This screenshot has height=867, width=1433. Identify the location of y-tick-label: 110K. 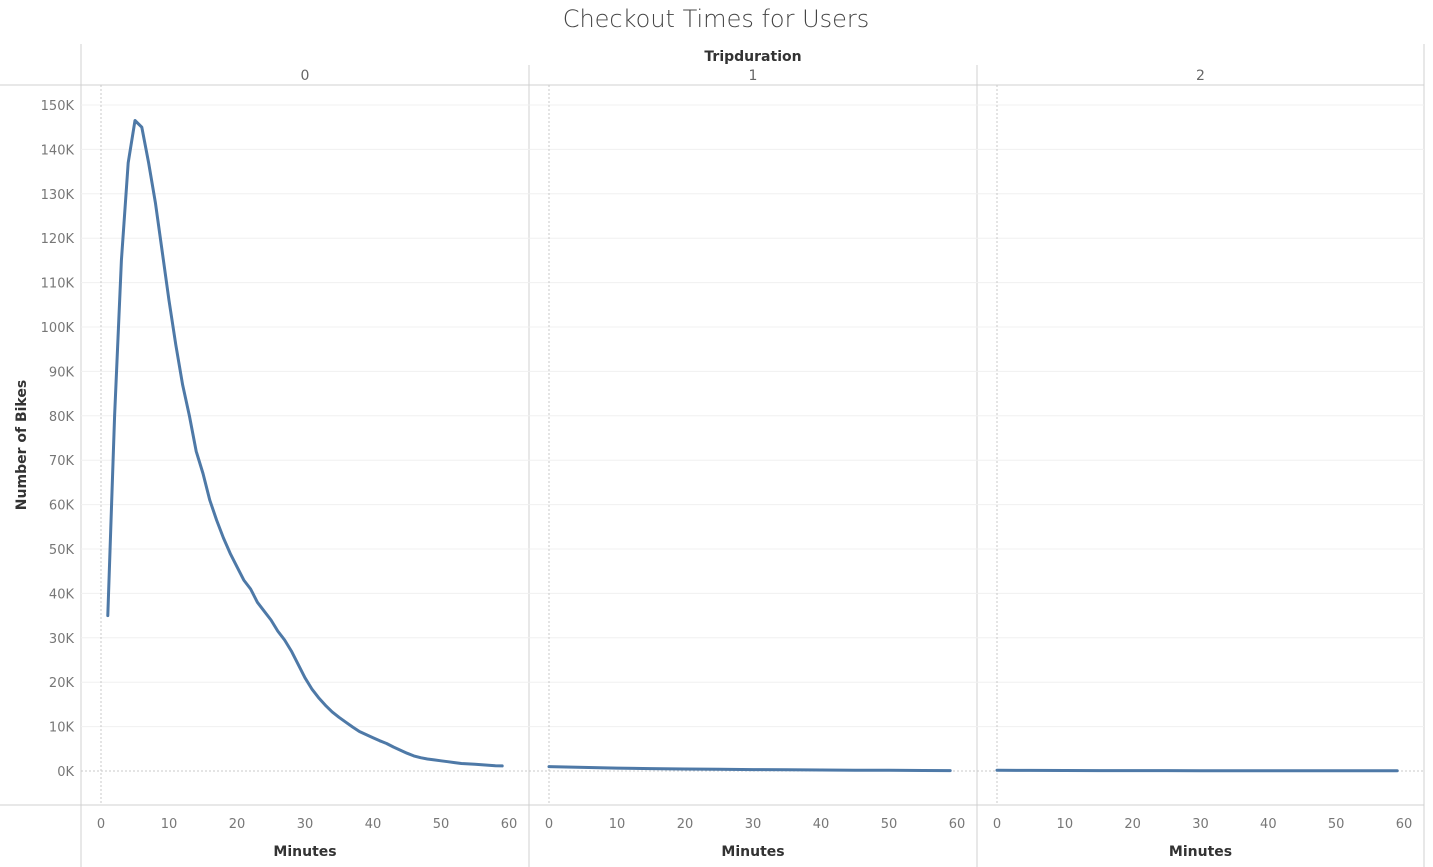
(58, 284).